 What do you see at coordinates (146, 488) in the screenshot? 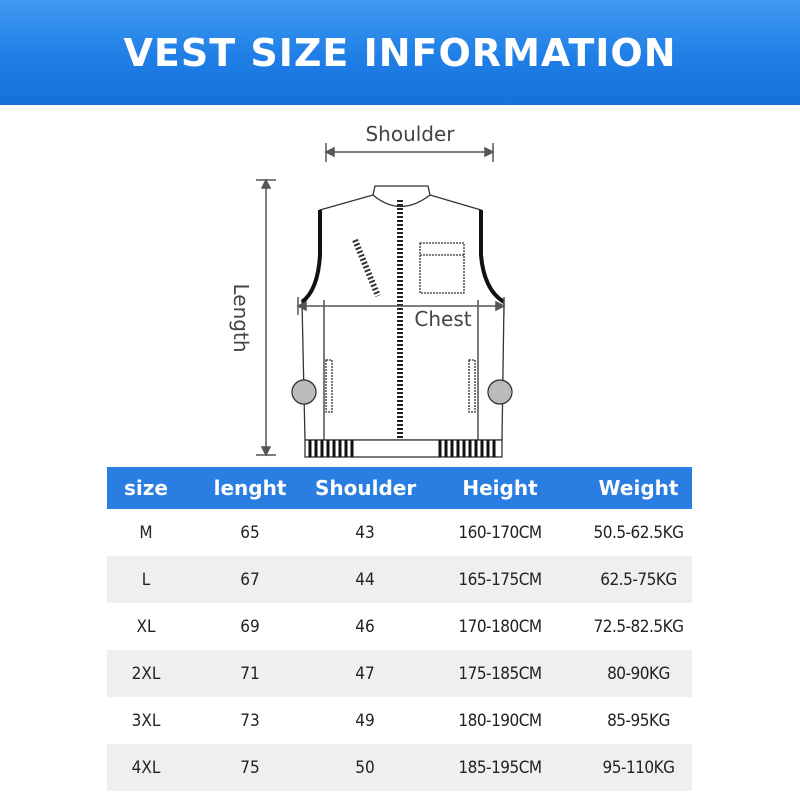
I see `header-size: size` at bounding box center [146, 488].